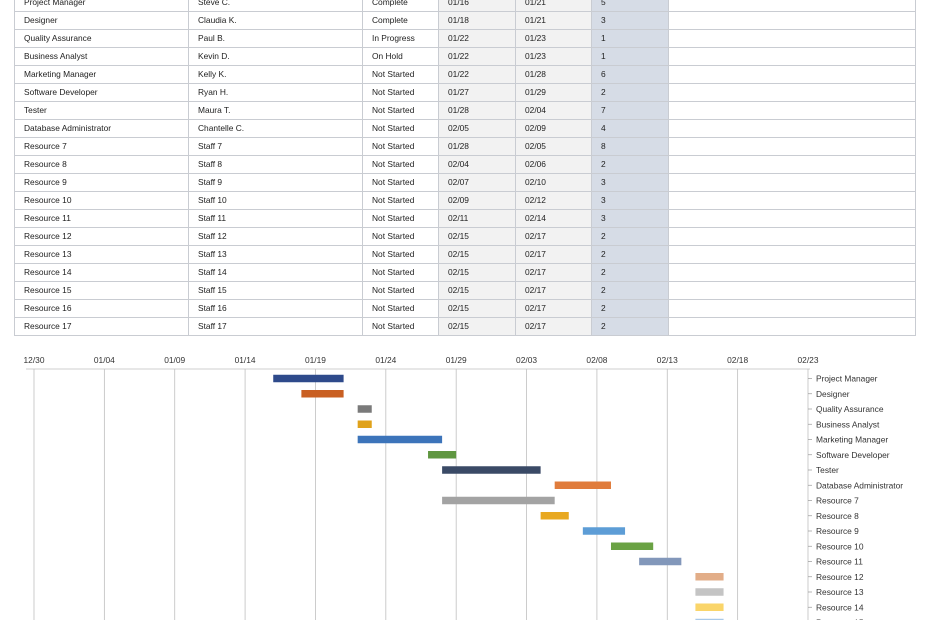  I want to click on end-date-cell: 02/10, so click(553, 182).